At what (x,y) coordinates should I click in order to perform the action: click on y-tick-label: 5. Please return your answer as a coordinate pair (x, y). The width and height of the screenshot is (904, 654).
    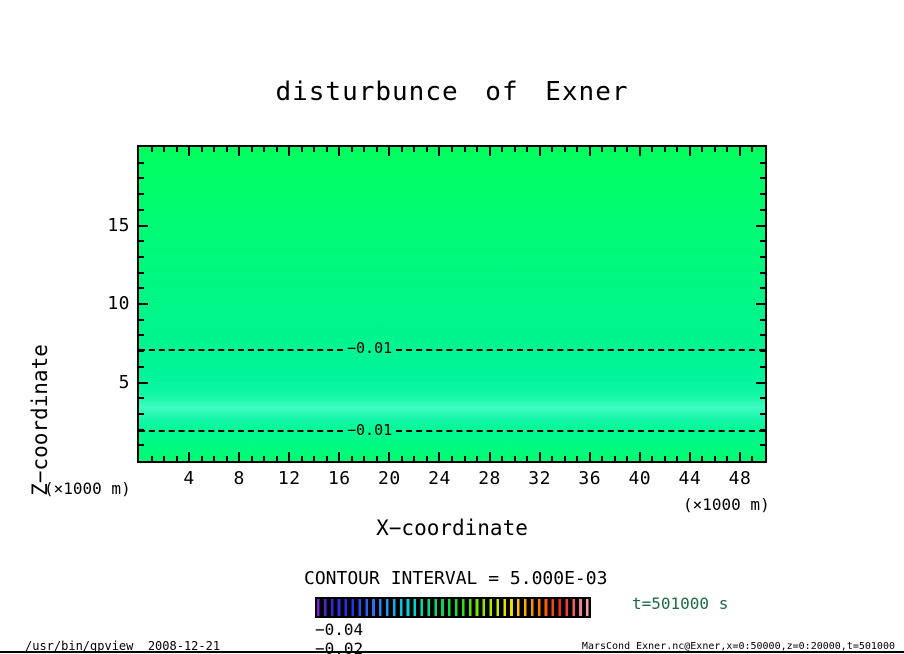
    Looking at the image, I should click on (124, 382).